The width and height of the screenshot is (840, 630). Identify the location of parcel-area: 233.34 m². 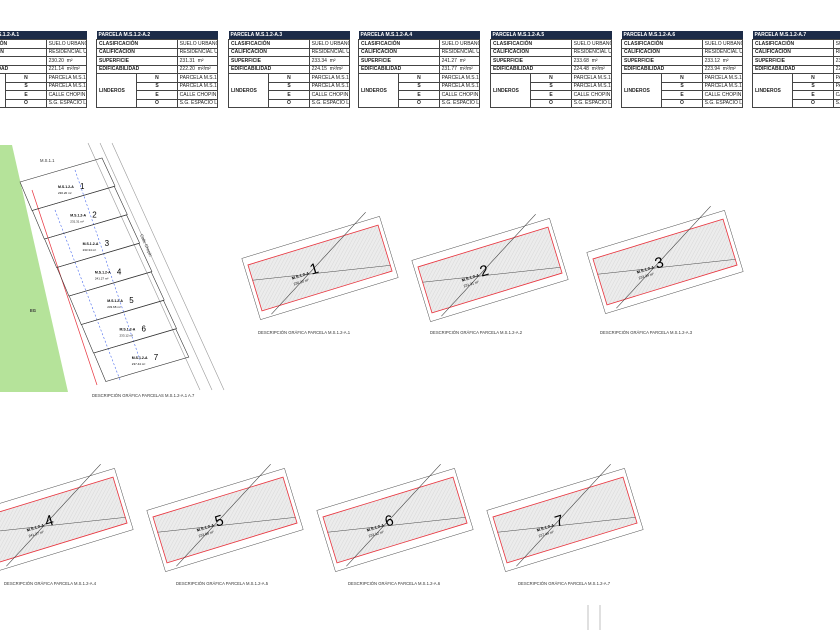
(646, 276).